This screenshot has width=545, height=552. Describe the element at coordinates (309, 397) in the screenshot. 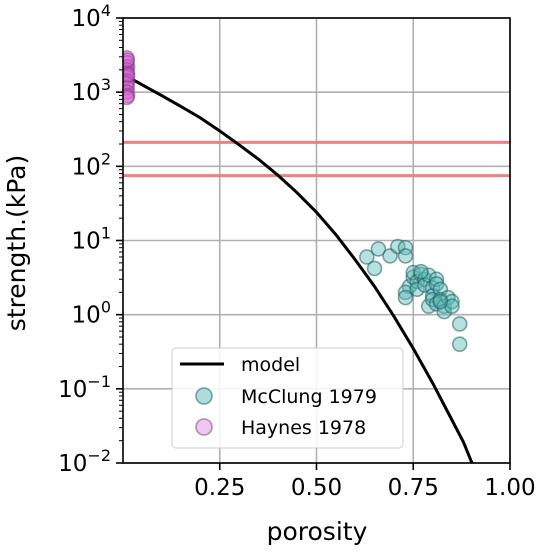

I see `legend-mcclung-label: McClung 1979` at that location.